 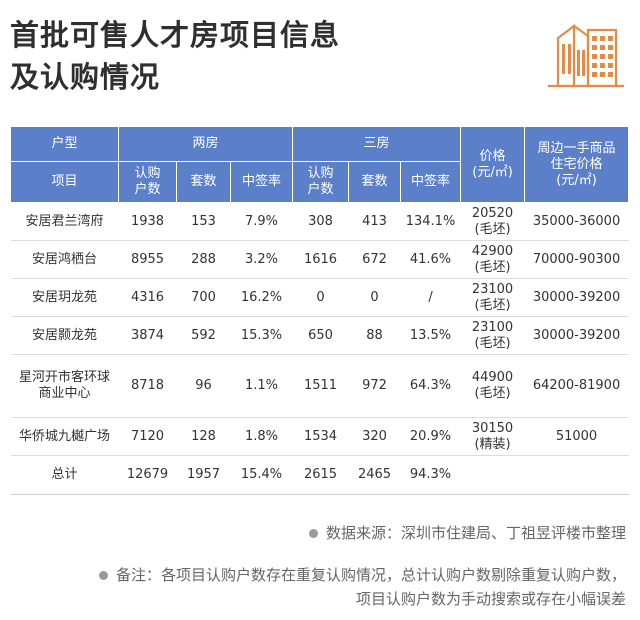 What do you see at coordinates (375, 182) in the screenshot?
I see `header-three-room-units: 套数` at bounding box center [375, 182].